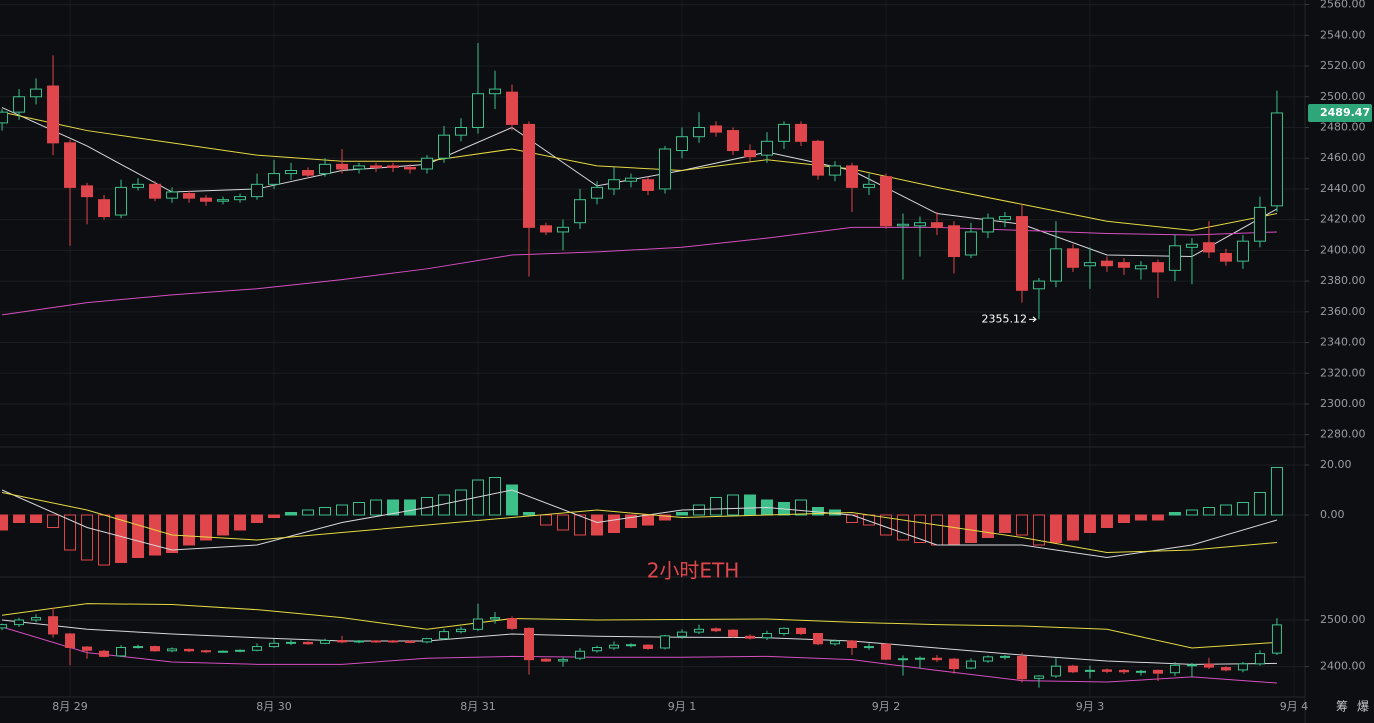 The image size is (1374, 723). Describe the element at coordinates (1340, 112) in the screenshot. I see `price-tag` at that location.